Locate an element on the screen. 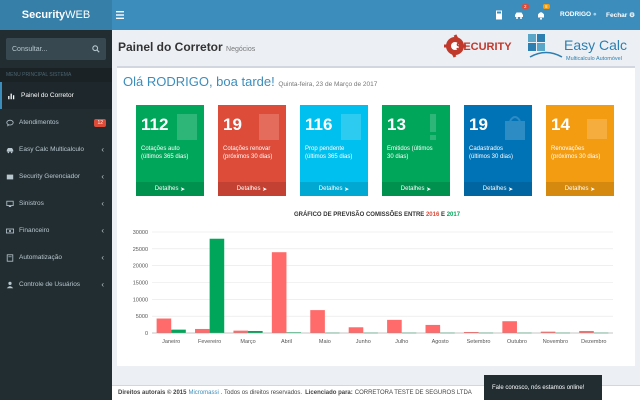 This screenshot has height=400, width=640. tile-label-line1: Prop pendente is located at coordinates (325, 149).